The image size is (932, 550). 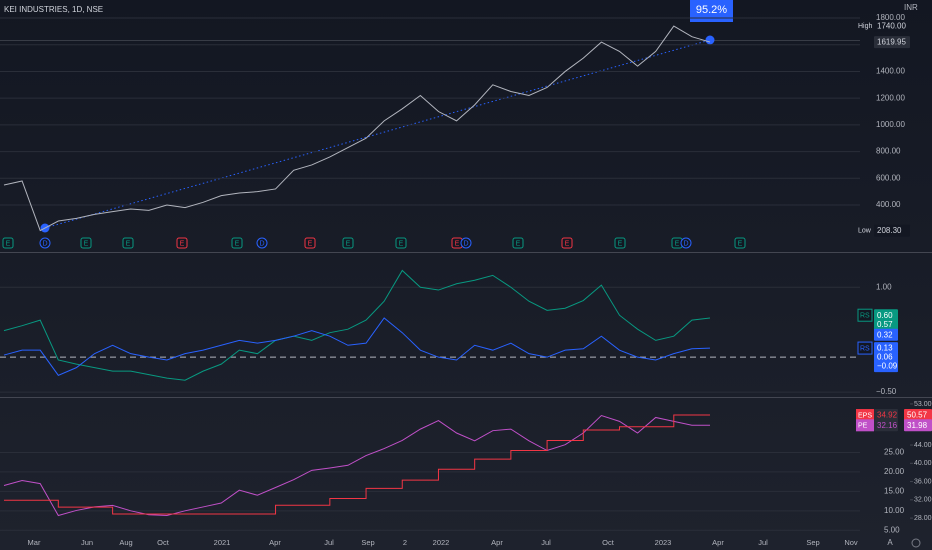 I want to click on legend-name: EPS, so click(x=865, y=415).